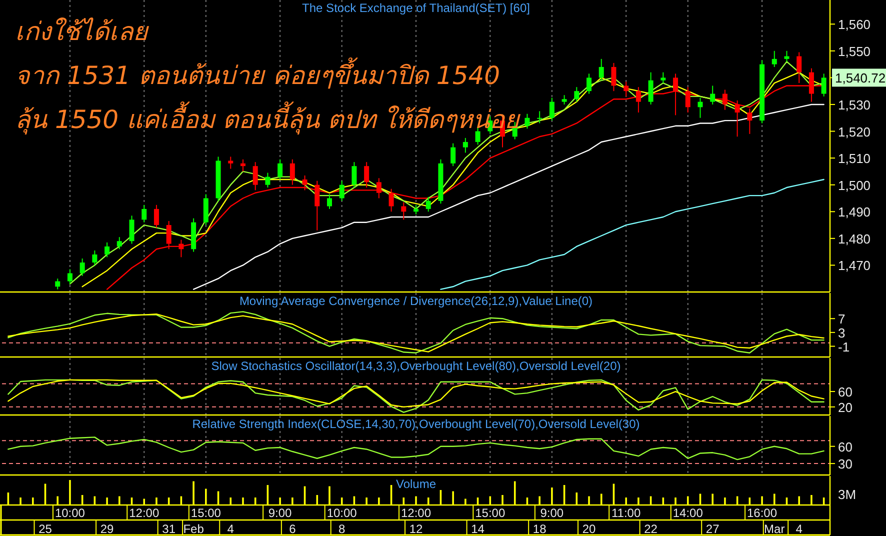 Image resolution: width=886 pixels, height=536 pixels. I want to click on chart-title: Relative Strength Index(CLOSE,14,30,70),Overbought Level(70),Oversold Level(30), so click(416, 424).